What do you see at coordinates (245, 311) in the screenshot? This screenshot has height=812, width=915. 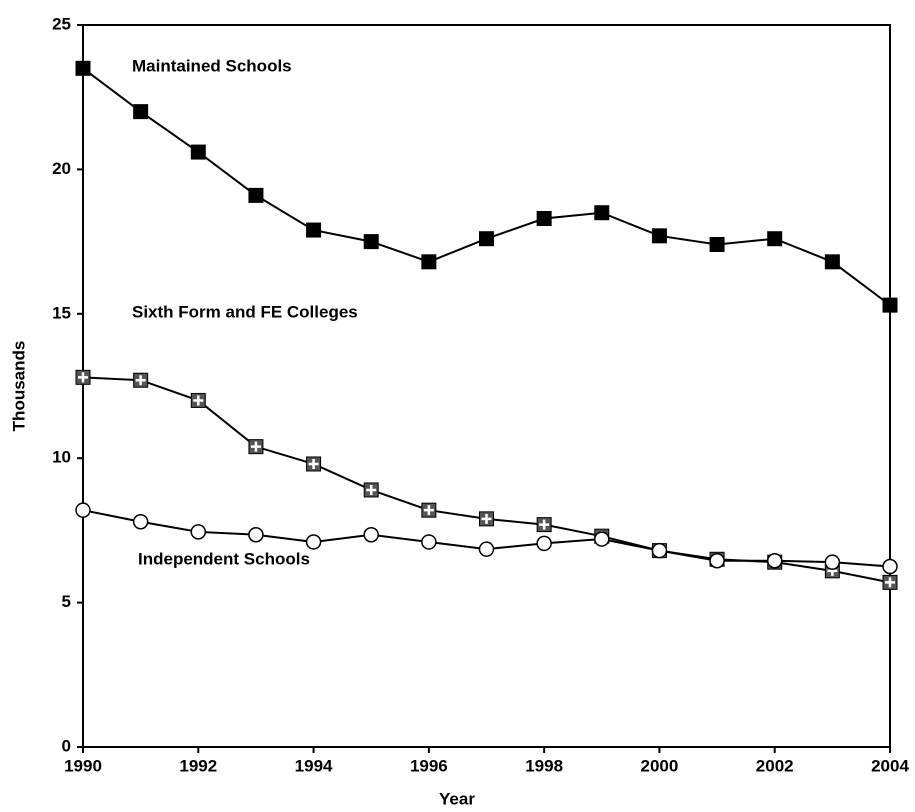 I see `series-label: Sixth Form and FE Colleges` at bounding box center [245, 311].